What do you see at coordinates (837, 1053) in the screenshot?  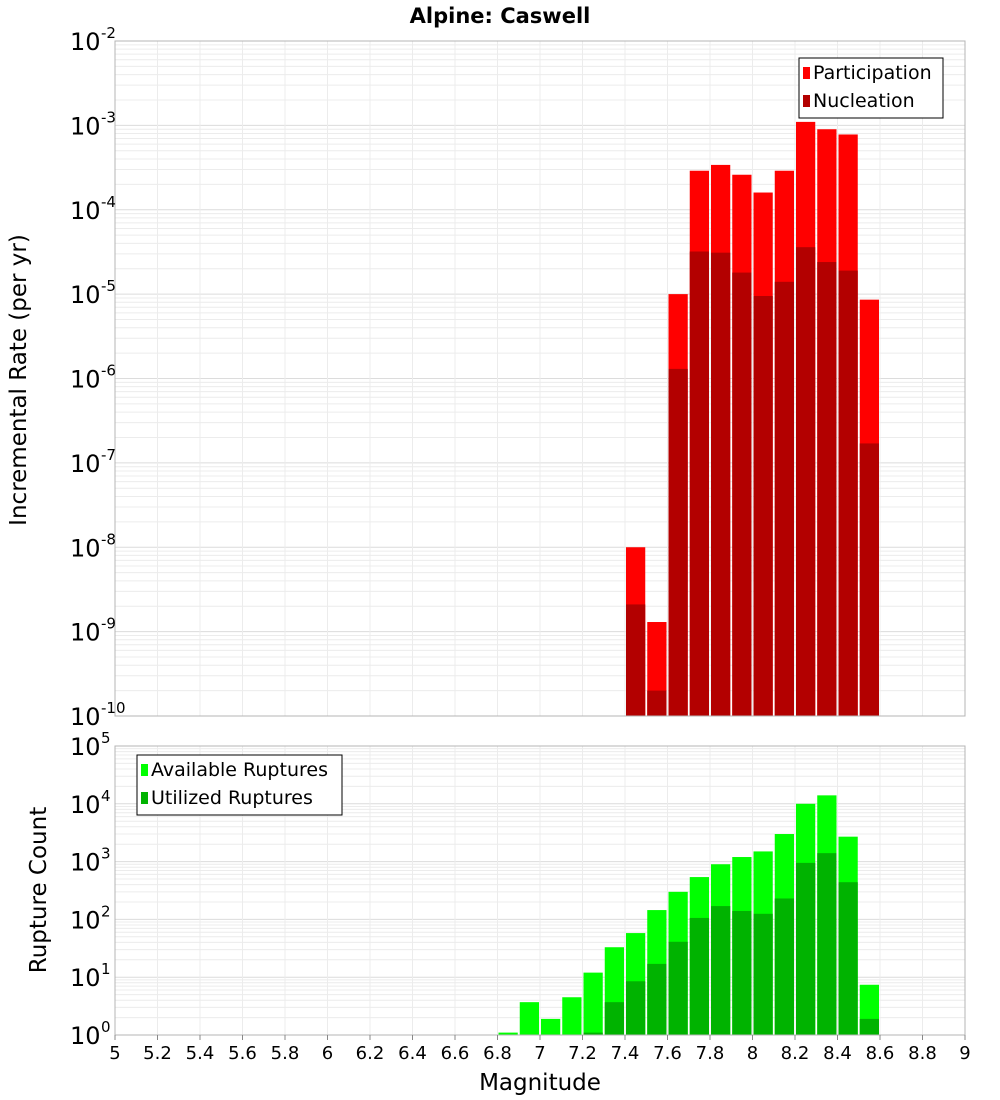 I see `x-tick-label: 8.4` at bounding box center [837, 1053].